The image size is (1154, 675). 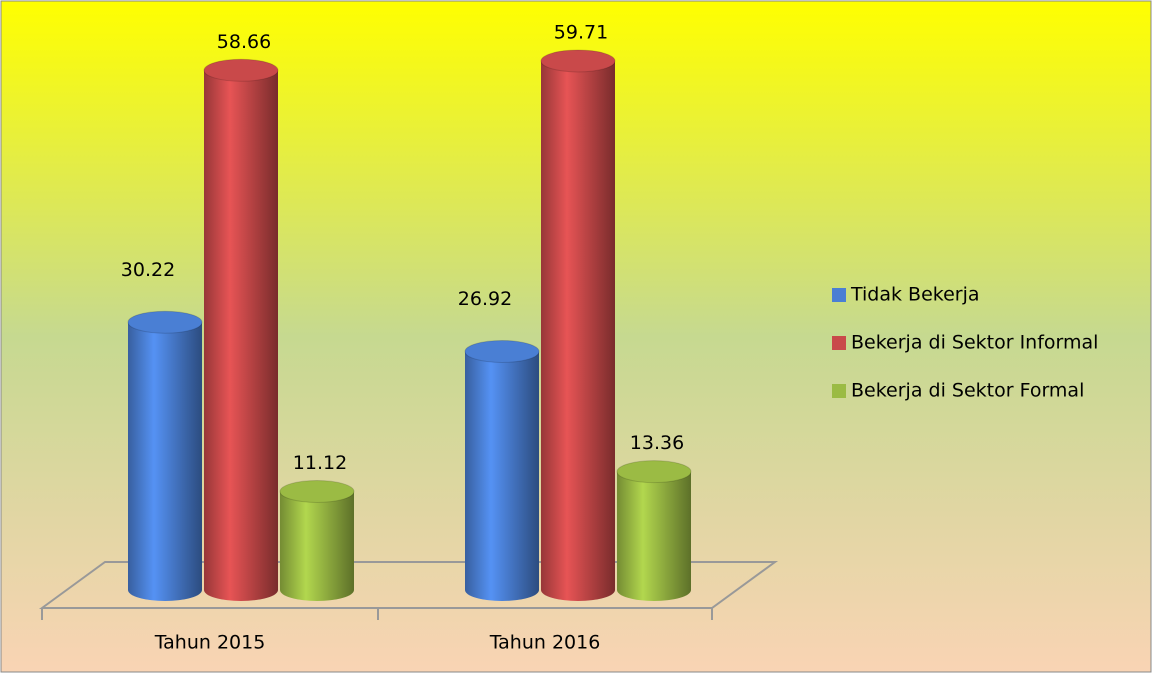 What do you see at coordinates (244, 42) in the screenshot?
I see `data-label: 58.66` at bounding box center [244, 42].